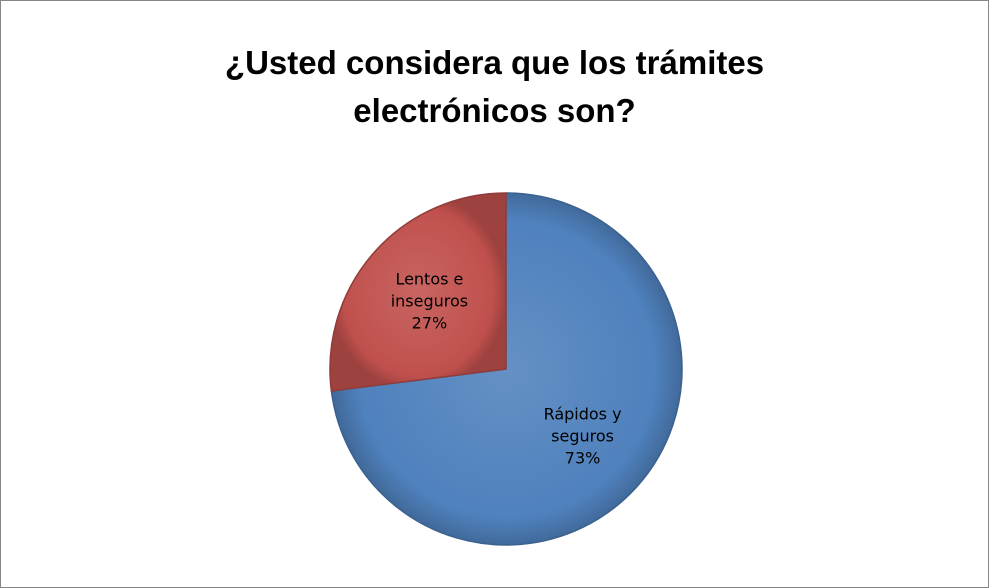 This screenshot has width=989, height=588. I want to click on slice-name-label-1: inseguros, so click(429, 300).